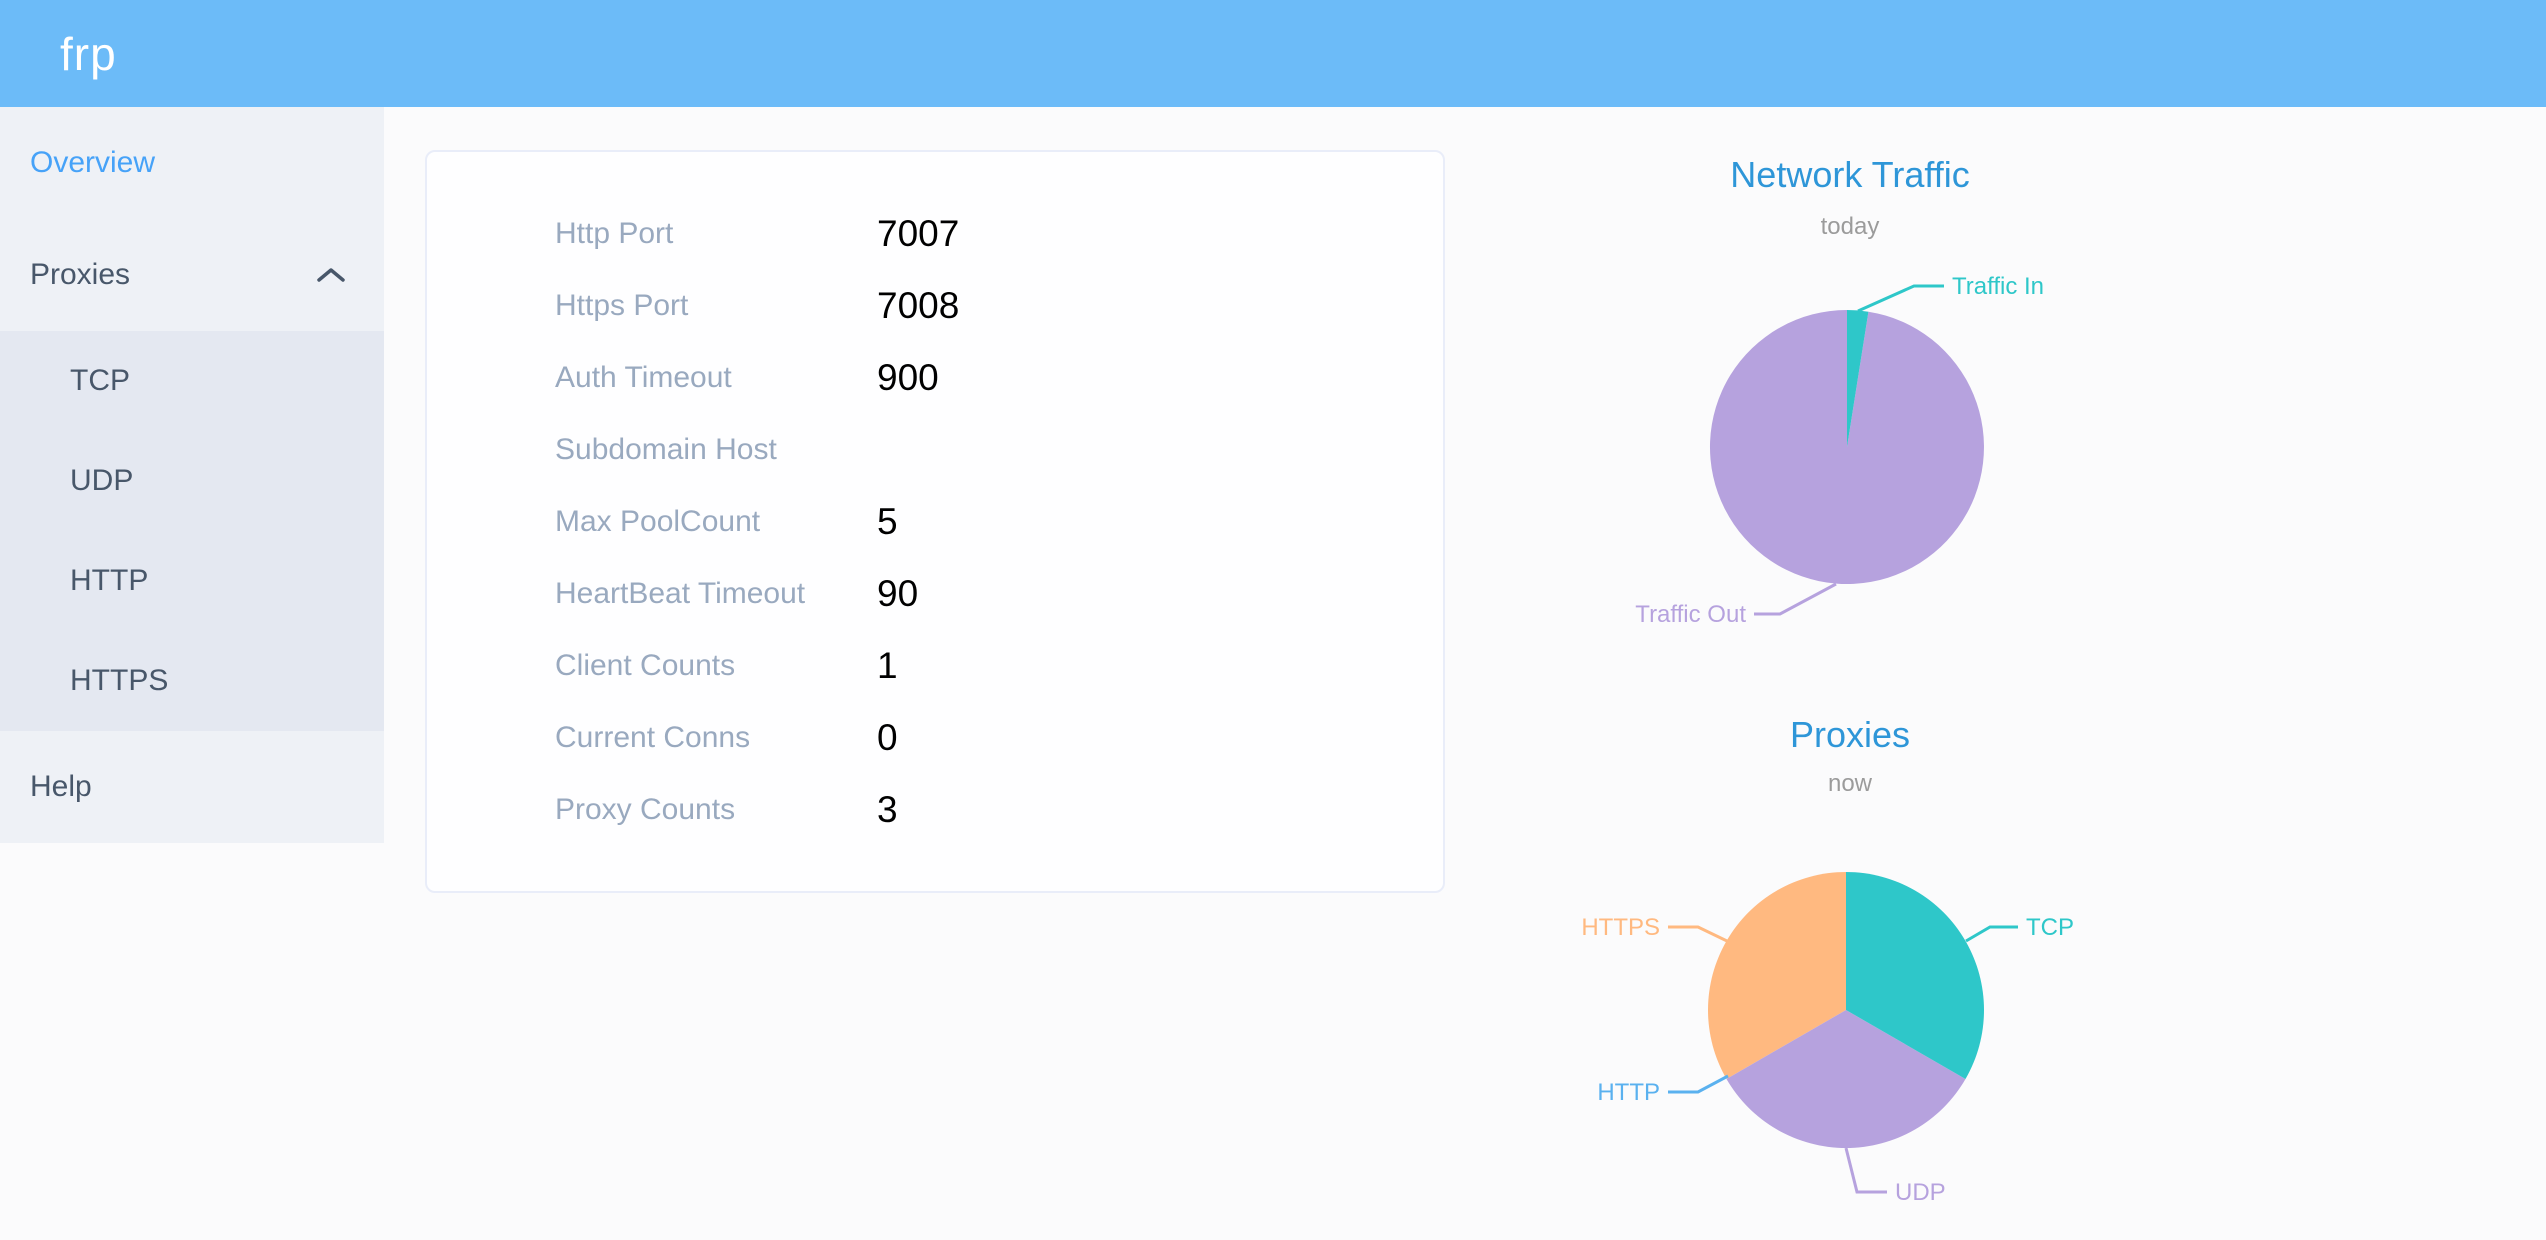  Describe the element at coordinates (1698, 1084) in the screenshot. I see `http-label-line` at that location.